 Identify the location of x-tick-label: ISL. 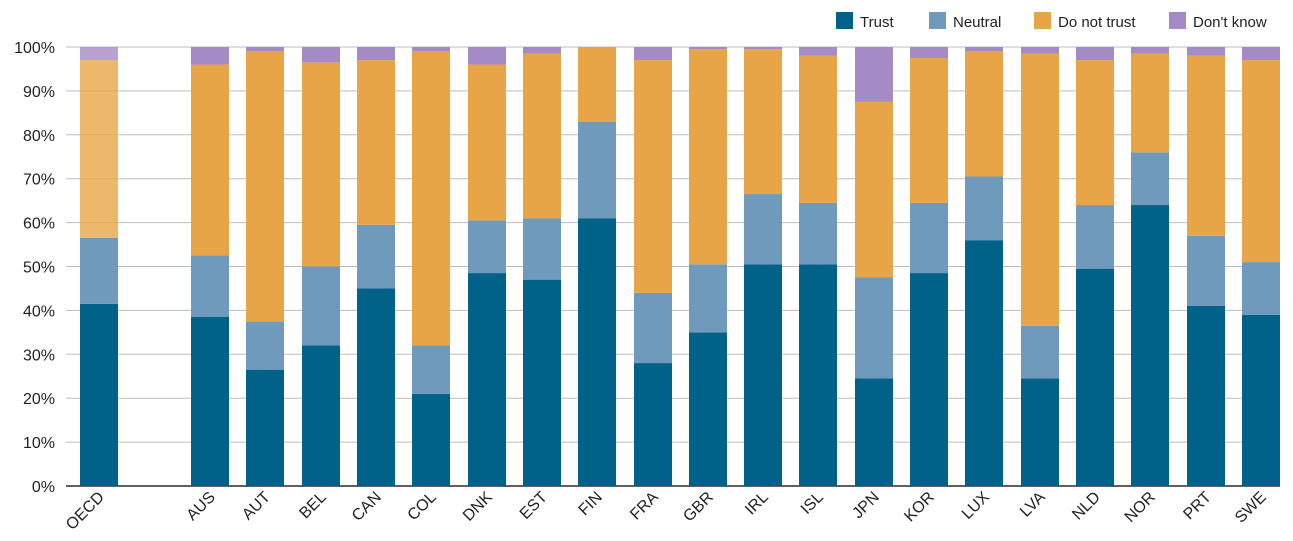
(812, 503).